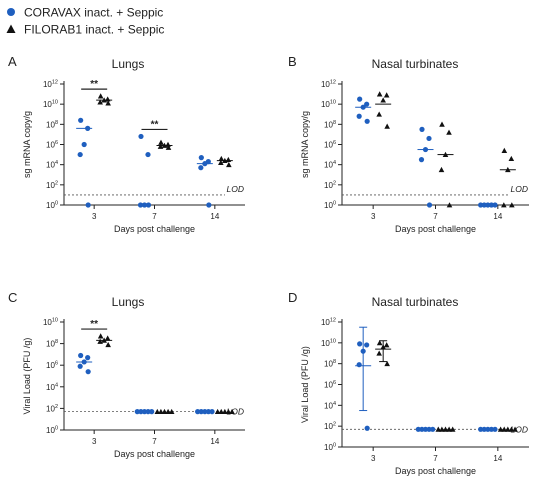 Image resolution: width=550 pixels, height=482 pixels. I want to click on legend-circle-marker, so click(11, 12).